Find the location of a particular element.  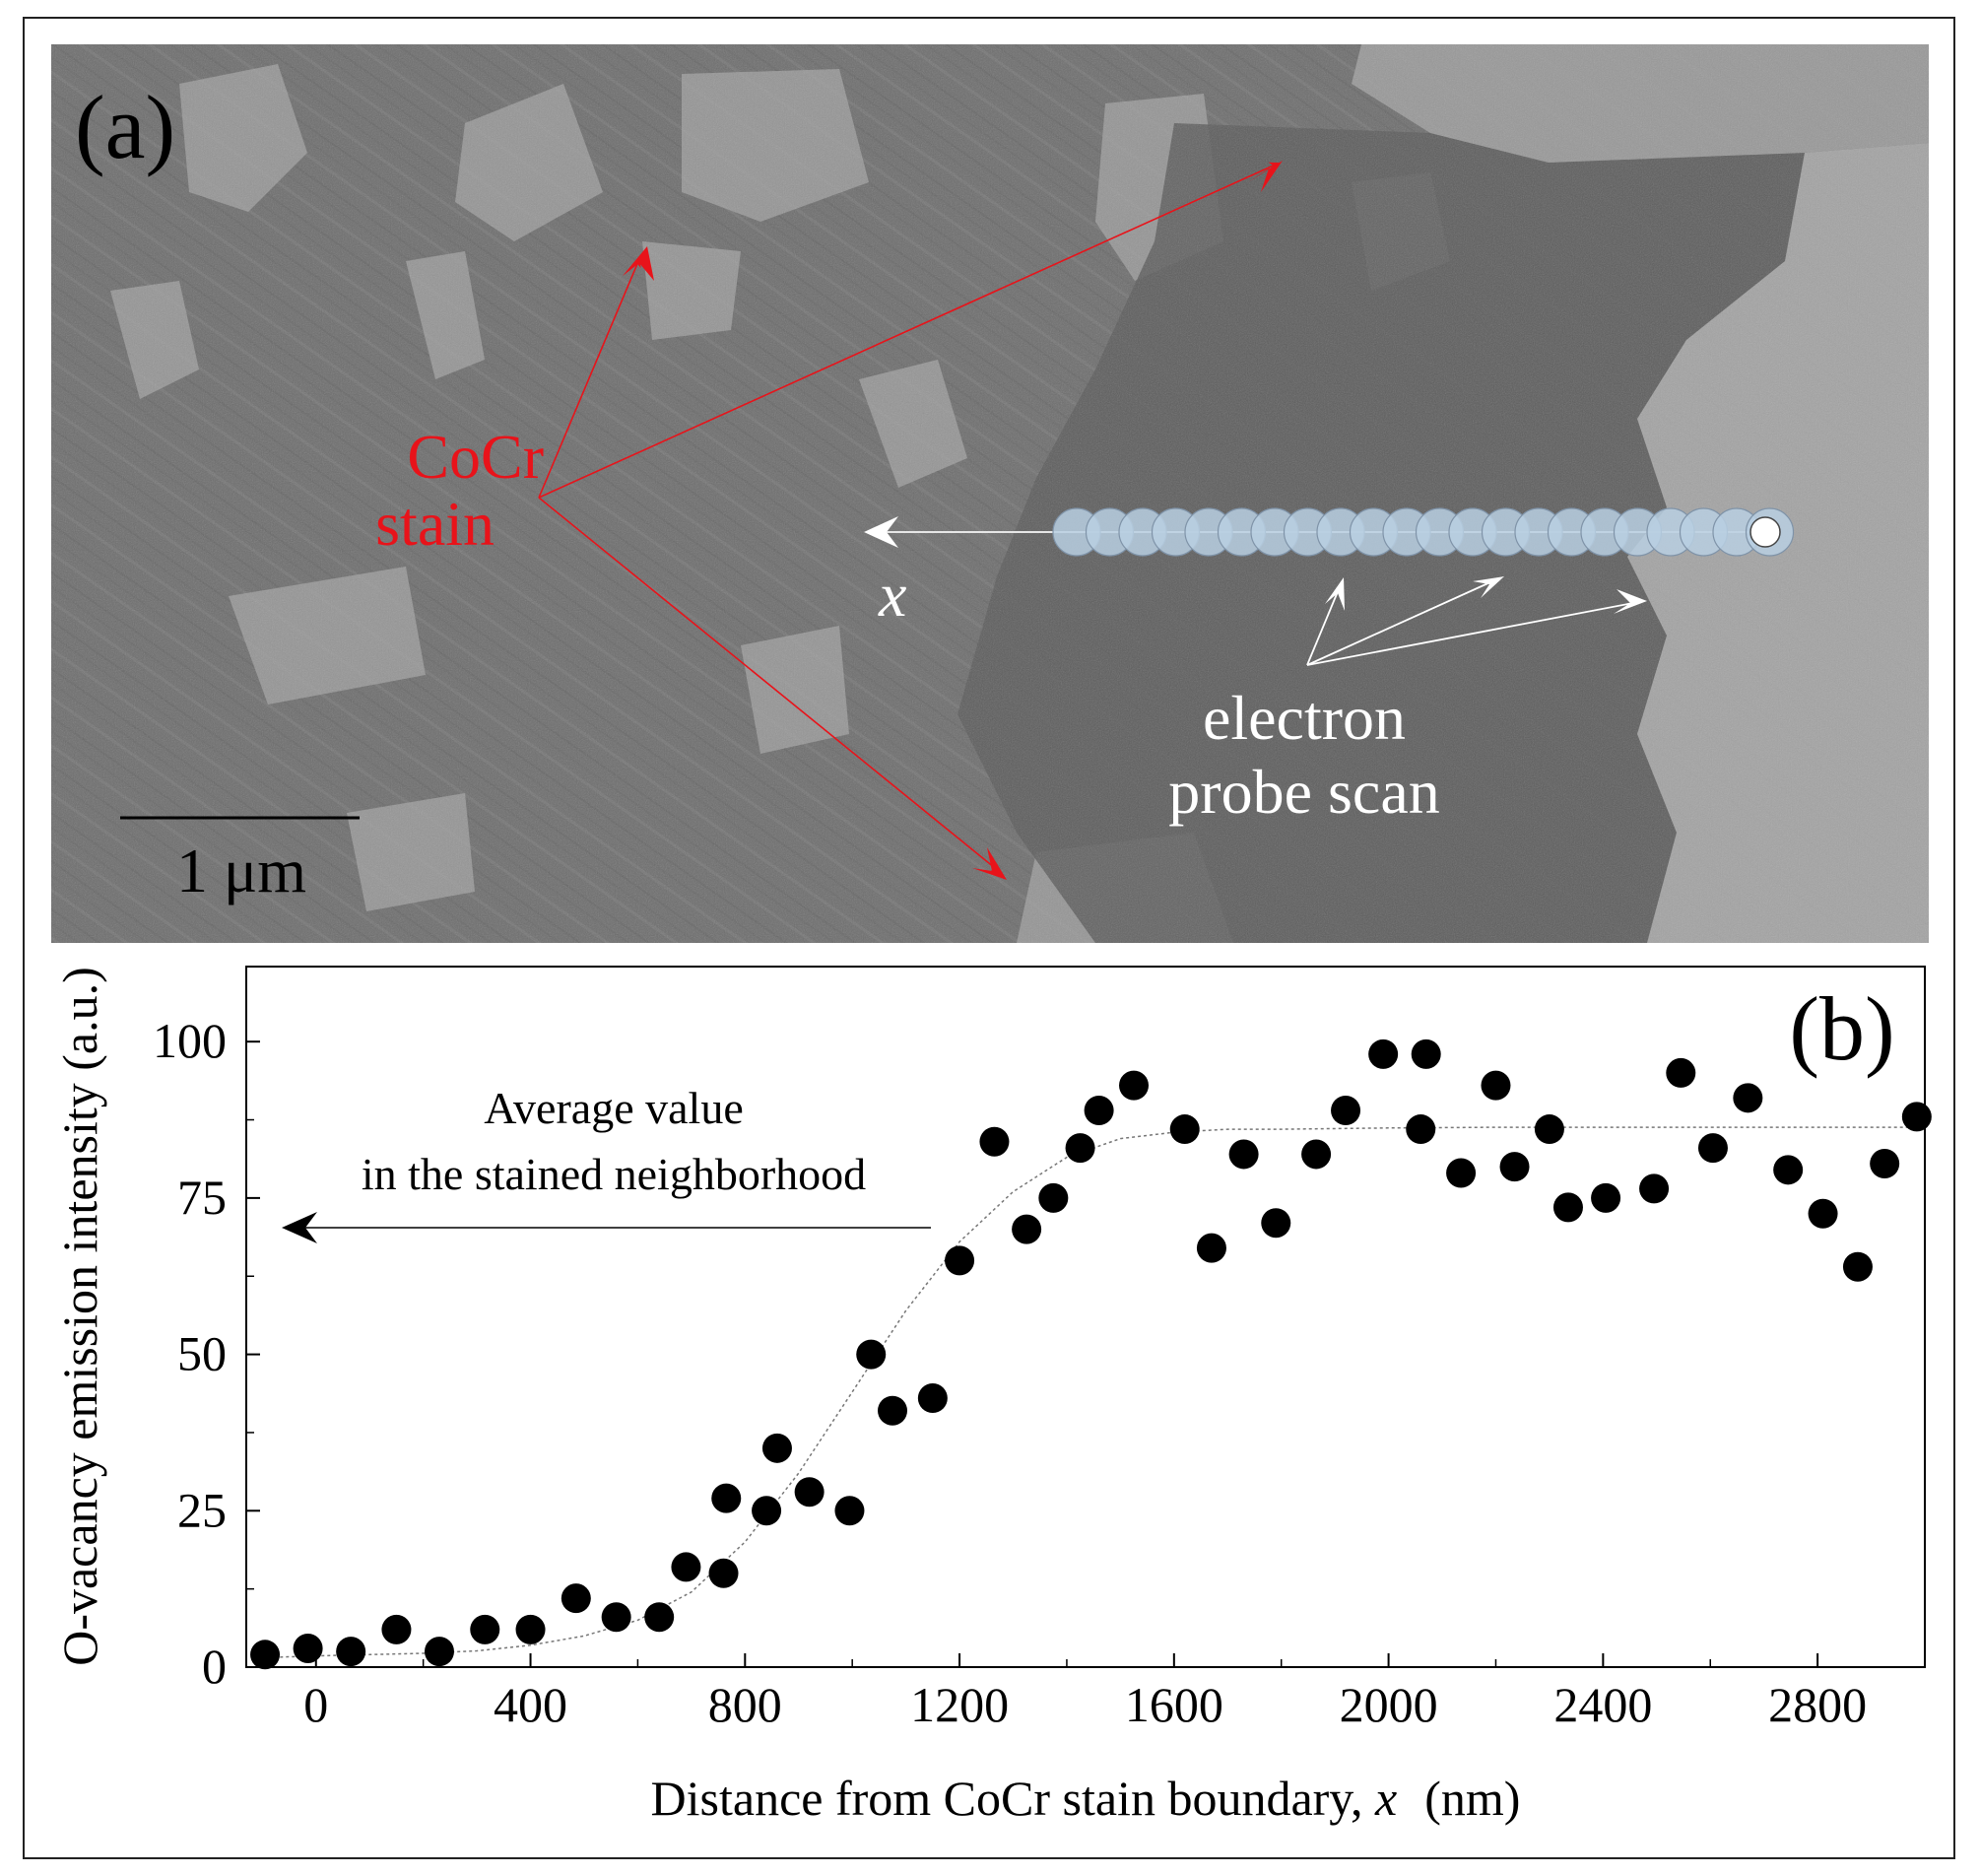

probe-label-line1: electron is located at coordinates (1304, 718).